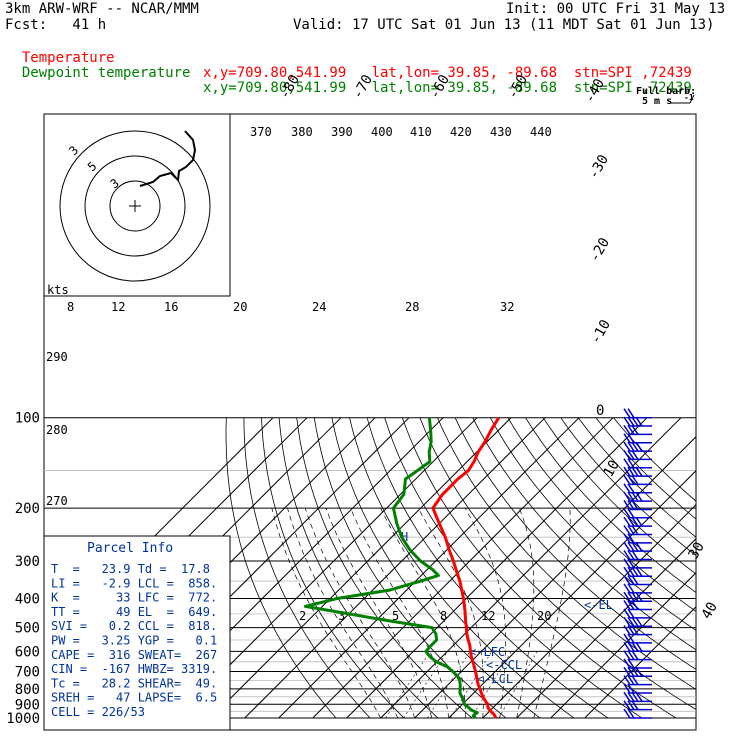 The width and height of the screenshot is (740, 740). Describe the element at coordinates (461, 132) in the screenshot. I see `theta-label: 420` at that location.